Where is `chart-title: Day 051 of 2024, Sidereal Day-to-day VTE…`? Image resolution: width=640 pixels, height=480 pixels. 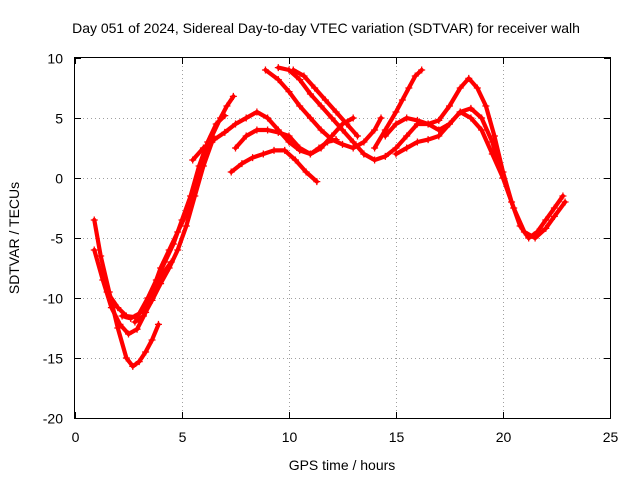 chart-title: Day 051 of 2024, Sidereal Day-to-day VTE… is located at coordinates (326, 28).